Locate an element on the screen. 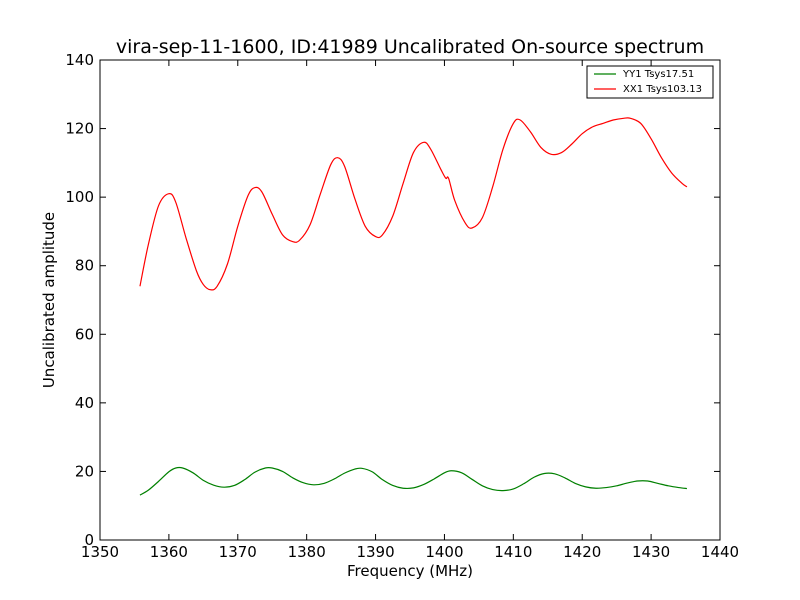  legend: YY1 Tsys17.51 XX1 Tsys103.13 is located at coordinates (650, 82).